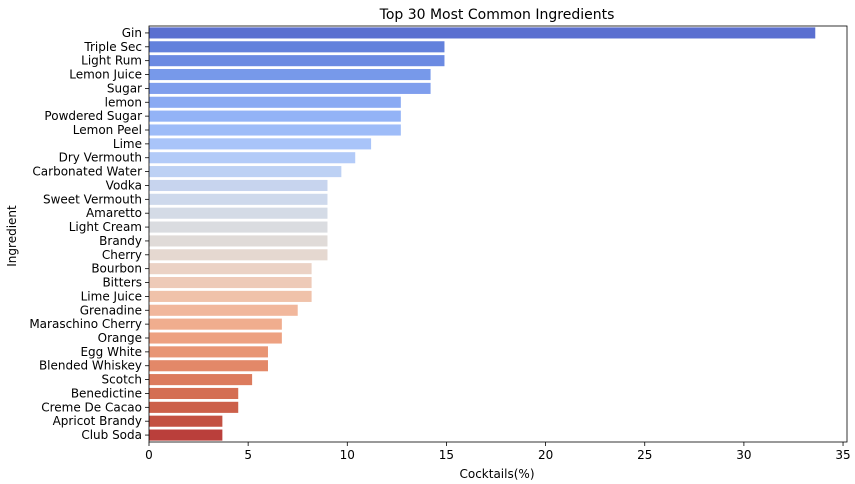 The width and height of the screenshot is (855, 484). I want to click on y-tick-label: Creme De Cacao, so click(91, 407).